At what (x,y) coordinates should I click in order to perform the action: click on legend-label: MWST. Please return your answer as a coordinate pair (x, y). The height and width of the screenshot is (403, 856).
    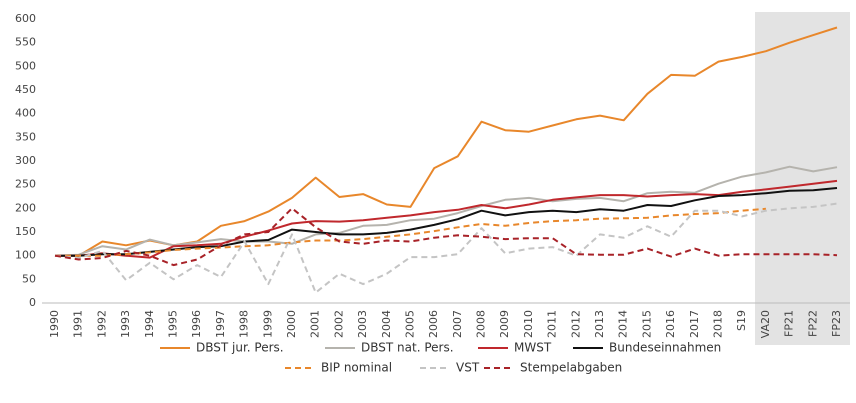
    Looking at the image, I should click on (533, 348).